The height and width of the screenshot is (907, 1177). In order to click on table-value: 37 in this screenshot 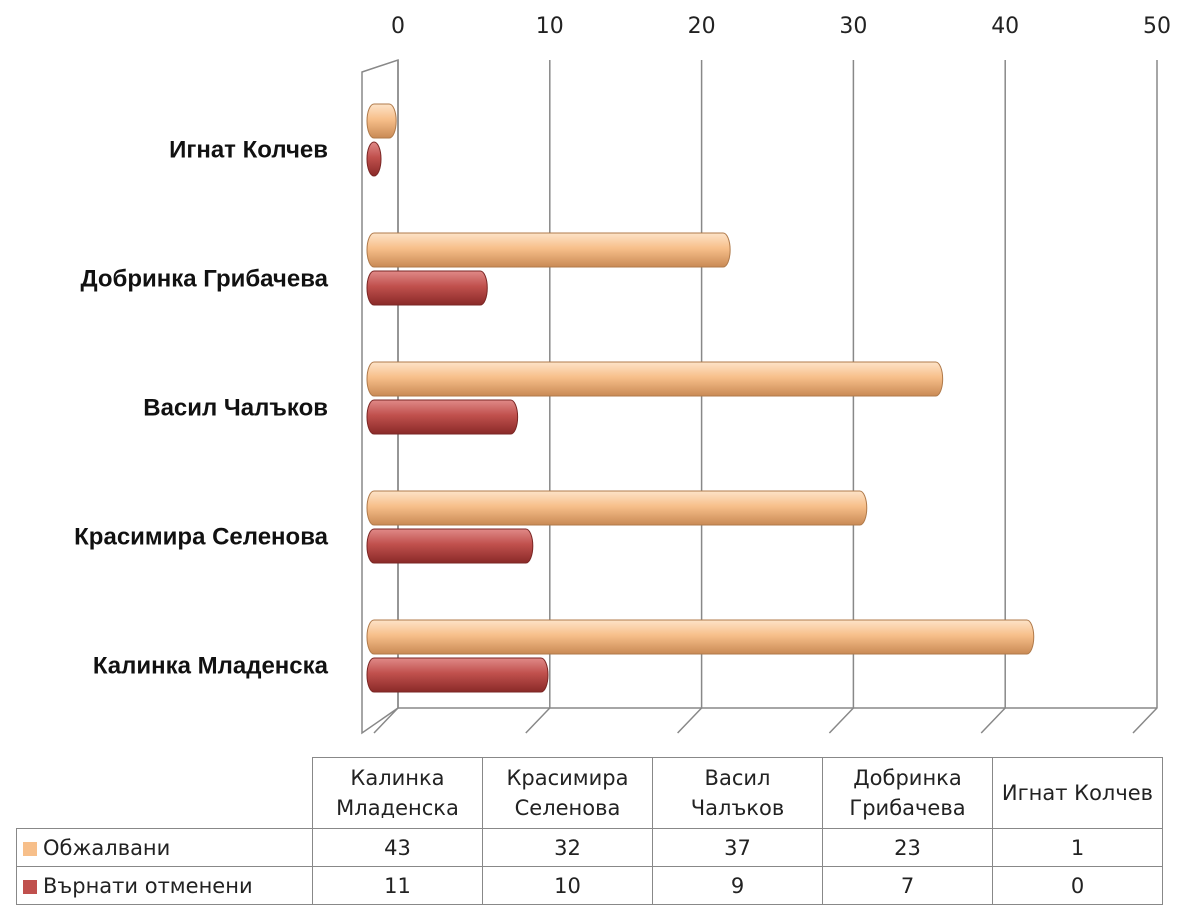, I will do `click(737, 847)`.